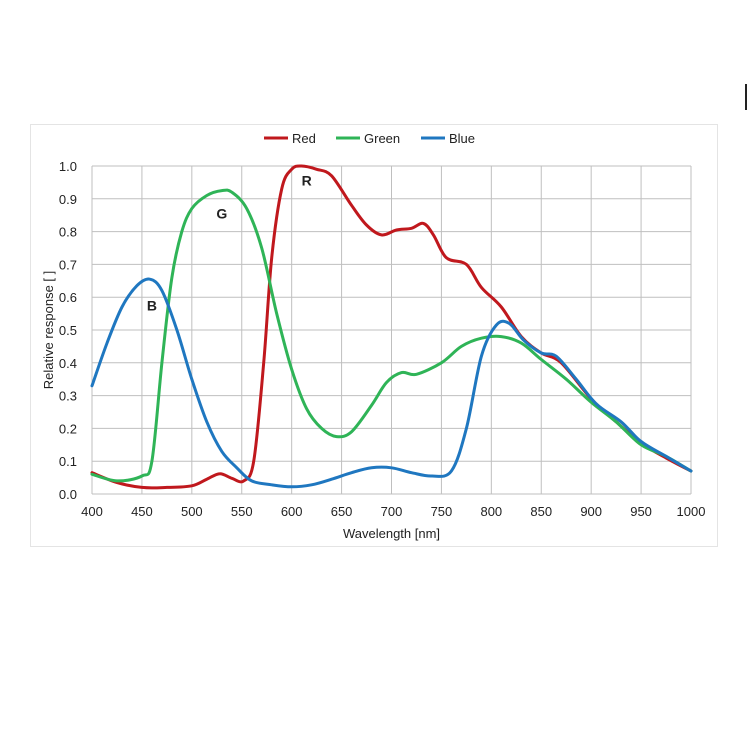 The image size is (750, 750). Describe the element at coordinates (307, 181) in the screenshot. I see `curve-label-red: R` at that location.